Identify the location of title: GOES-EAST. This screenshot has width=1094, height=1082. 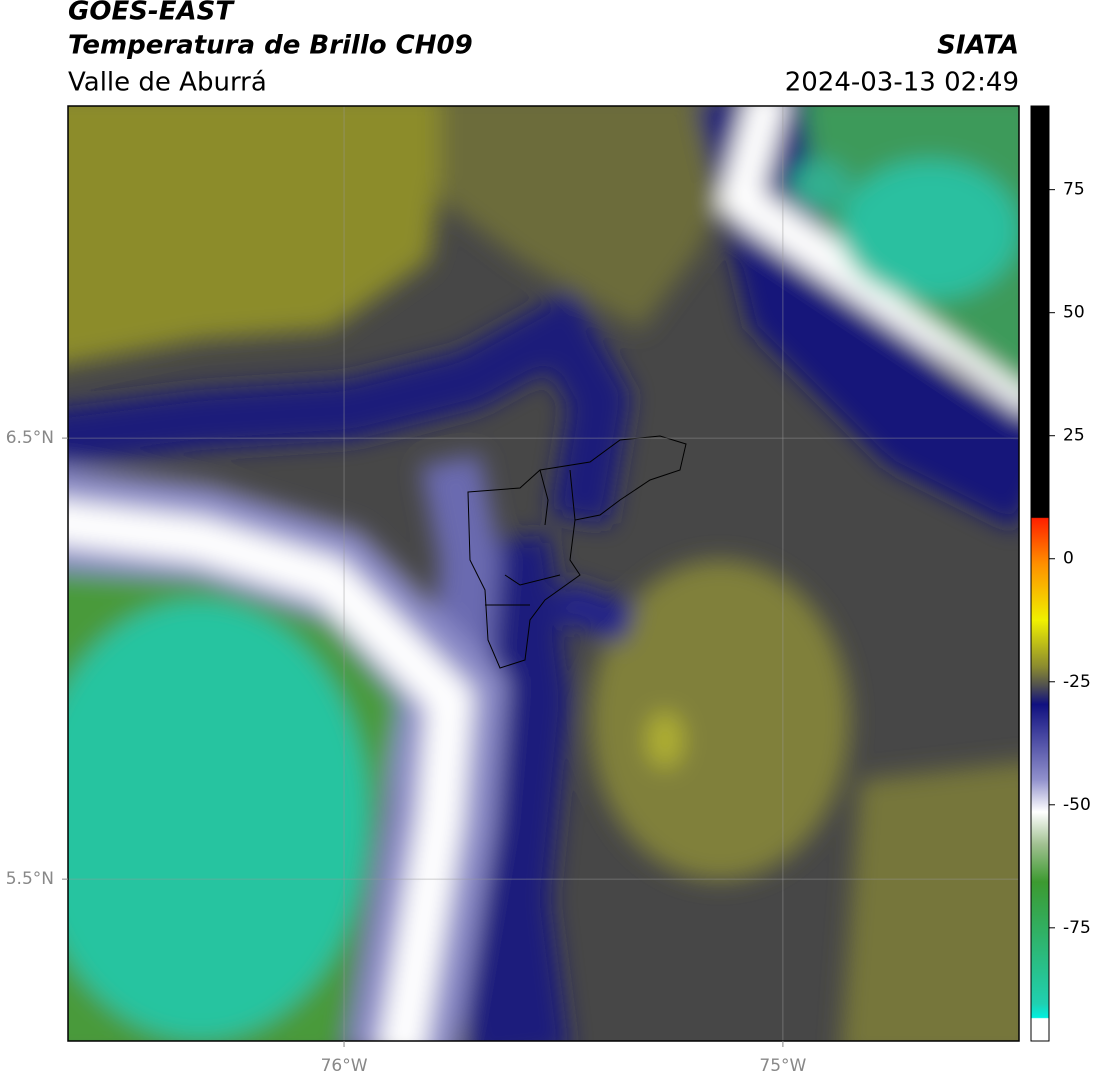
(151, 13).